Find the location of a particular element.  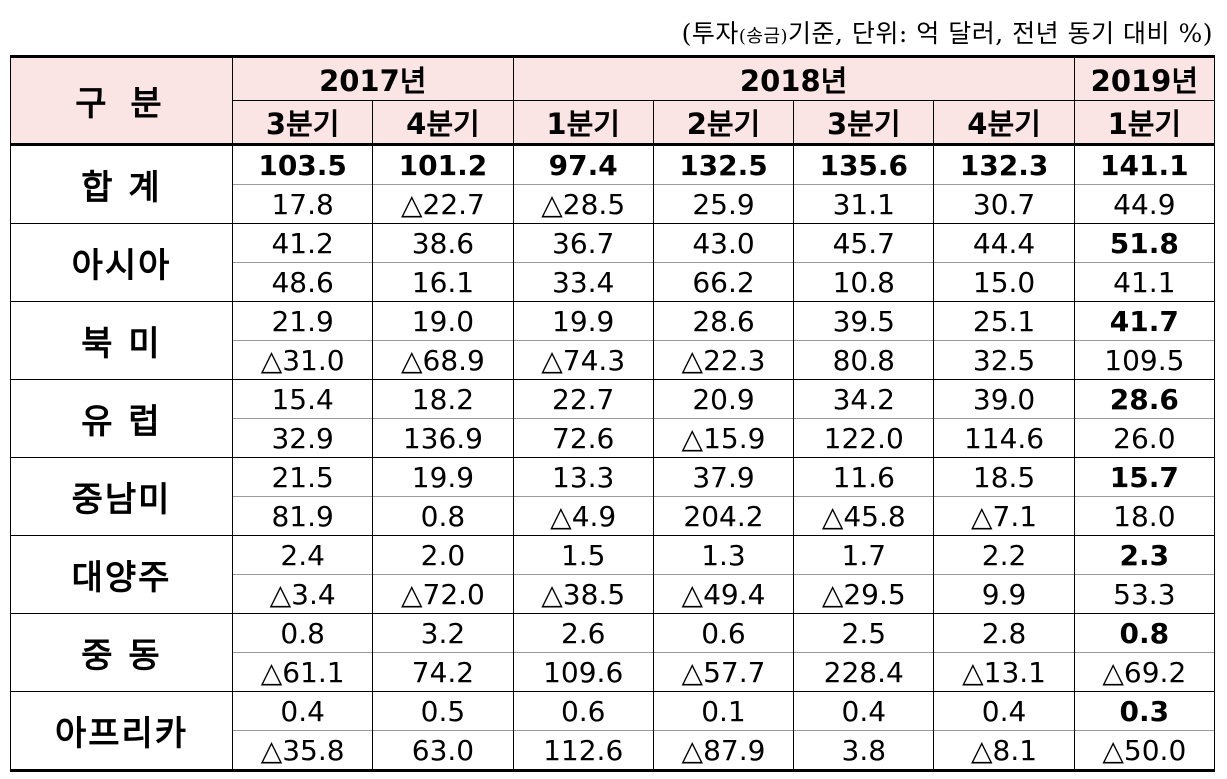

growth-cell: 3.8 is located at coordinates (864, 751).